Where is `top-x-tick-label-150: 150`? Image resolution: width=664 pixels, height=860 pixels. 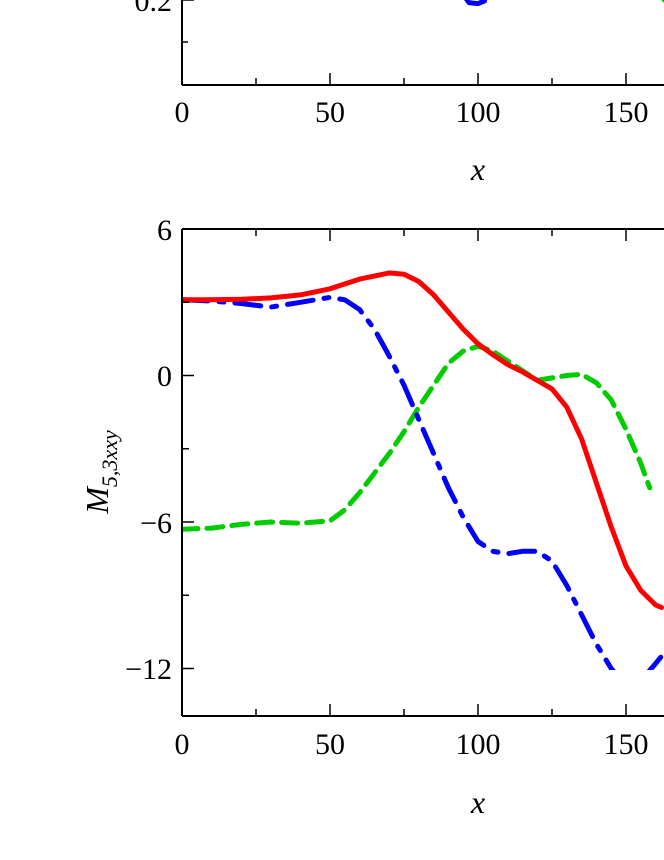 top-x-tick-label-150: 150 is located at coordinates (626, 112).